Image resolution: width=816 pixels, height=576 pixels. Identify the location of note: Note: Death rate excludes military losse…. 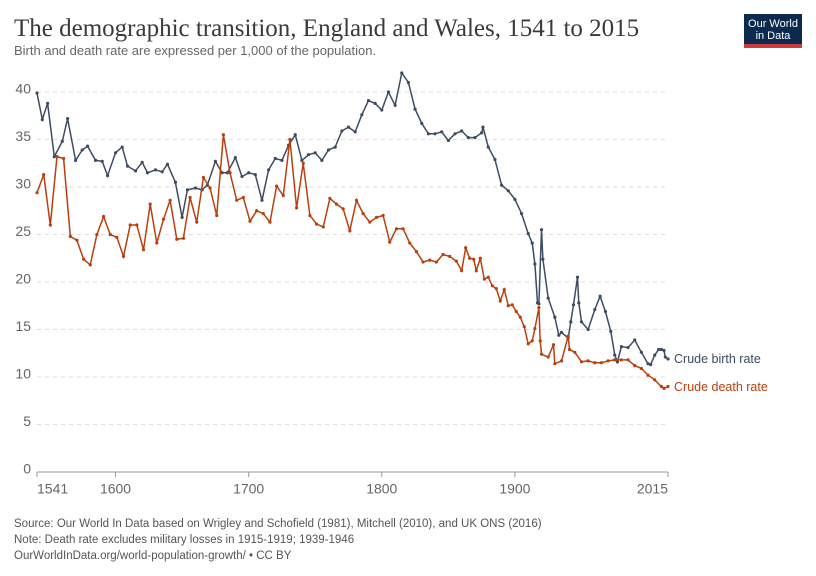
(184, 540).